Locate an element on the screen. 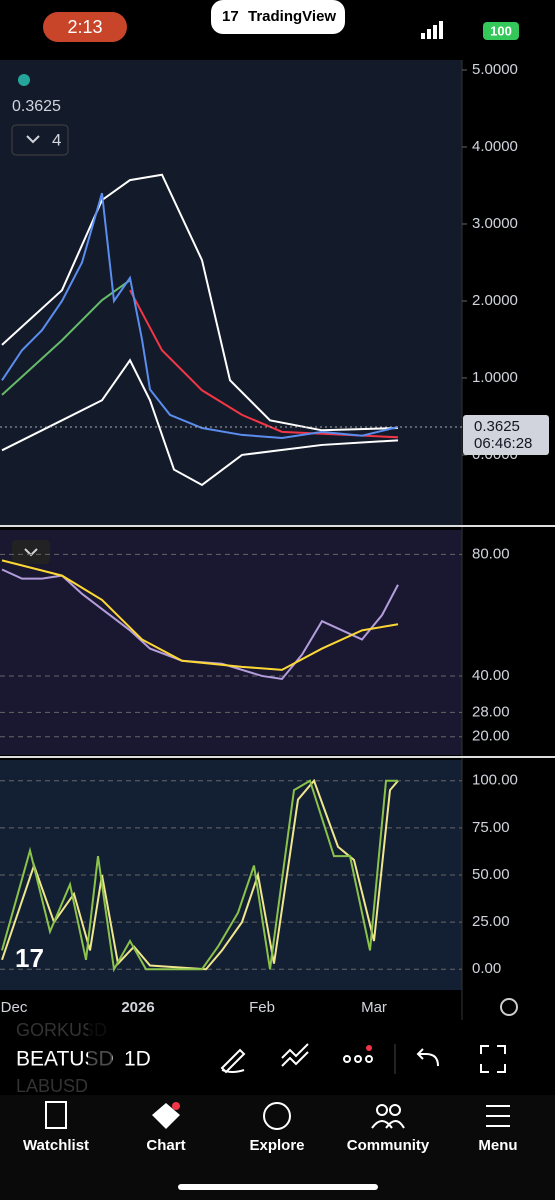 Image resolution: width=555 pixels, height=1200 pixels. menu-icon is located at coordinates (498, 1116).